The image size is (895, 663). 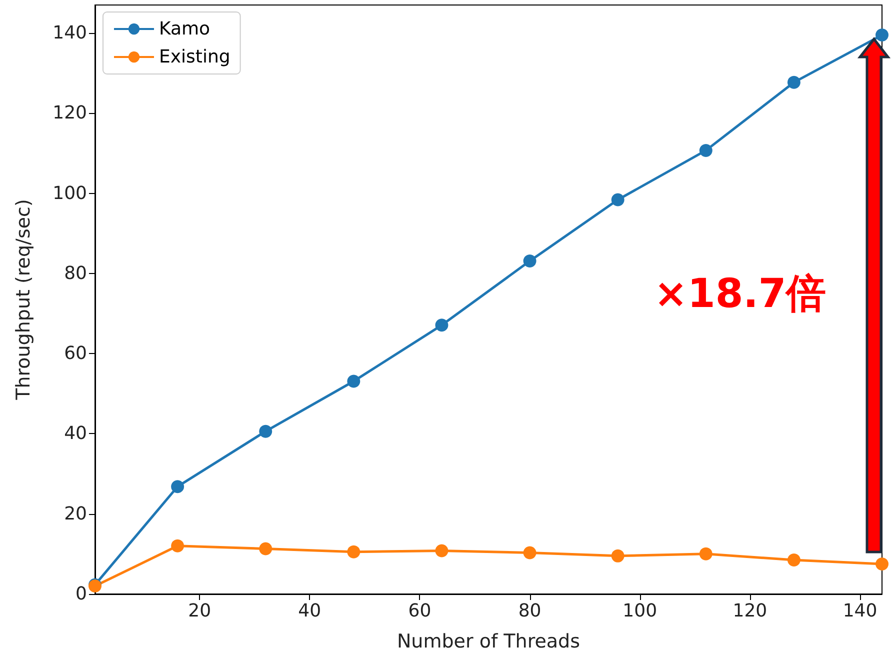 I want to click on x-tick-label: 80, so click(x=530, y=611).